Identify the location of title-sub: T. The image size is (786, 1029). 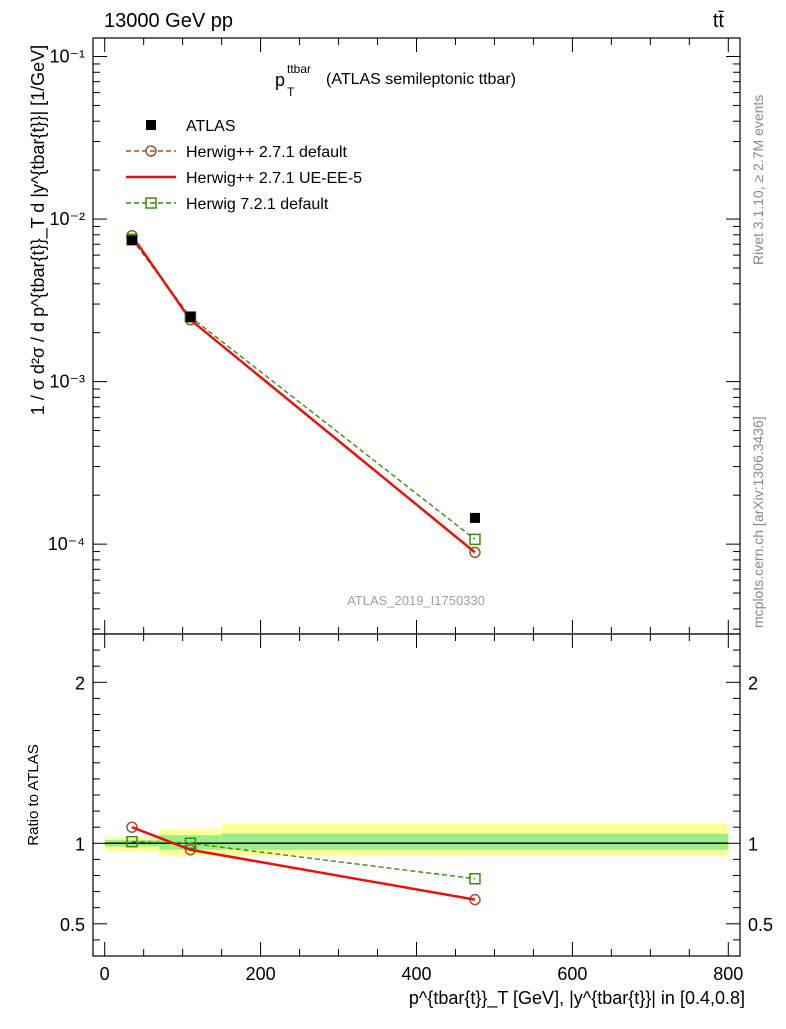
(291, 92).